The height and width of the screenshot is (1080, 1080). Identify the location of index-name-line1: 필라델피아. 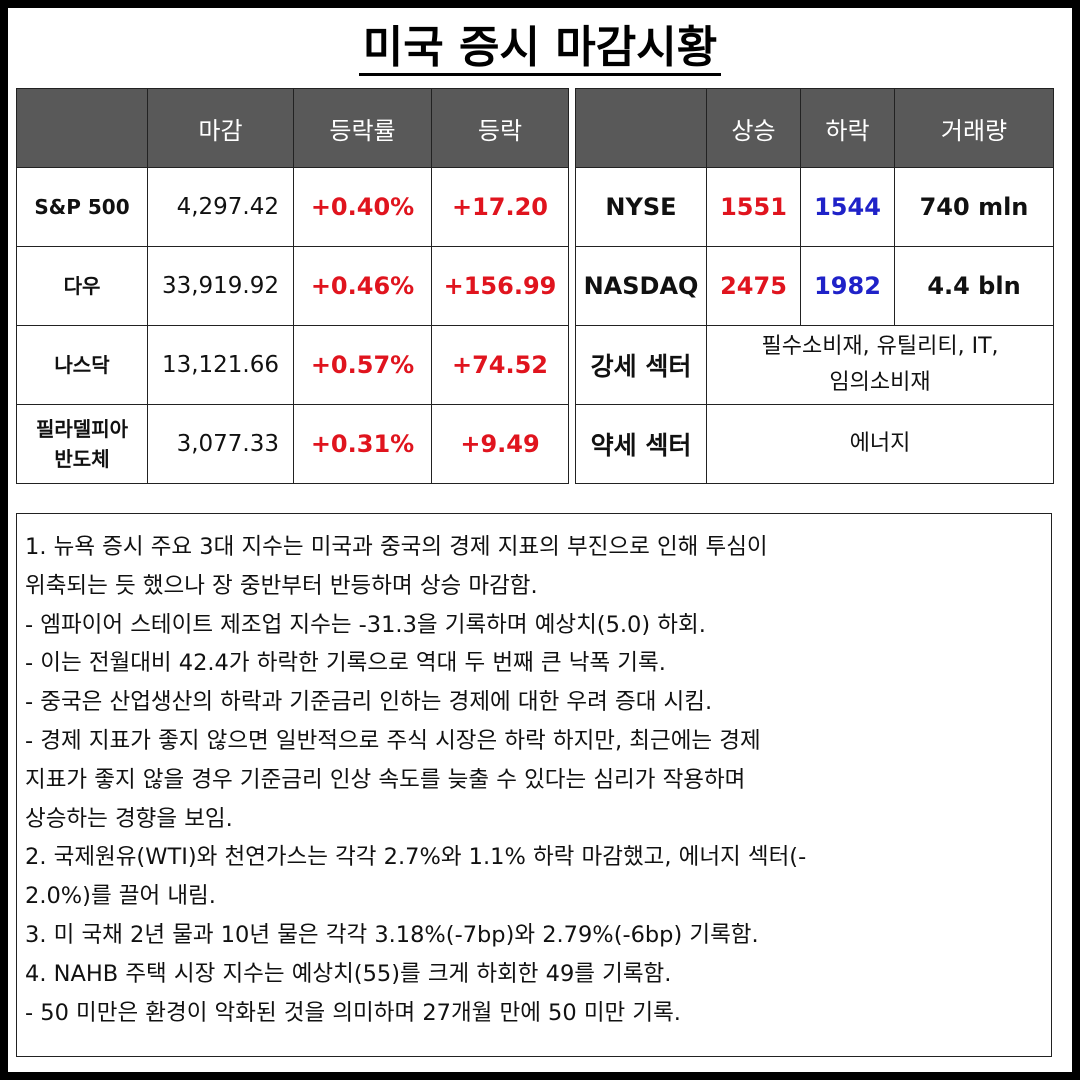
(82, 429).